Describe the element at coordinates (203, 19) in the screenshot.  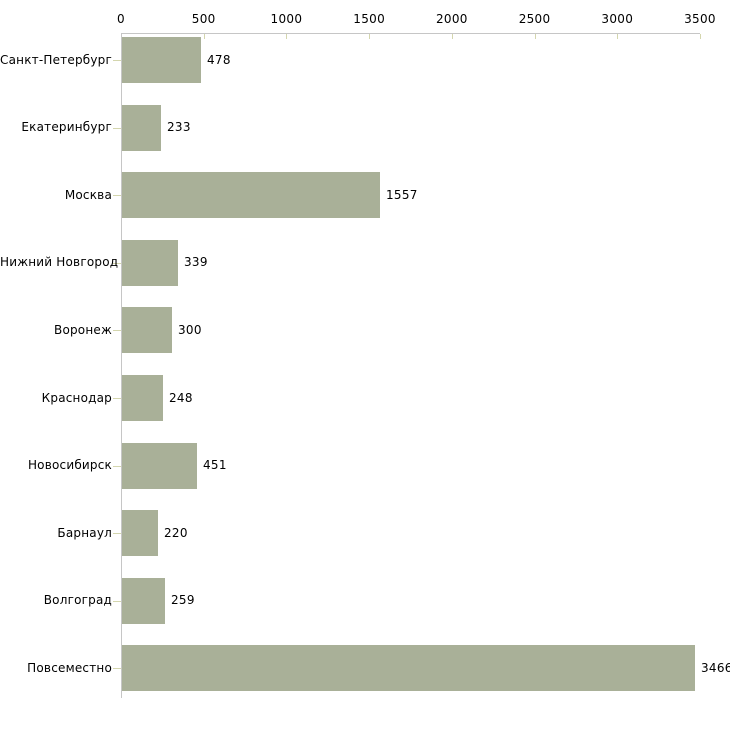
I see `x-axis-tick-label: 500` at that location.